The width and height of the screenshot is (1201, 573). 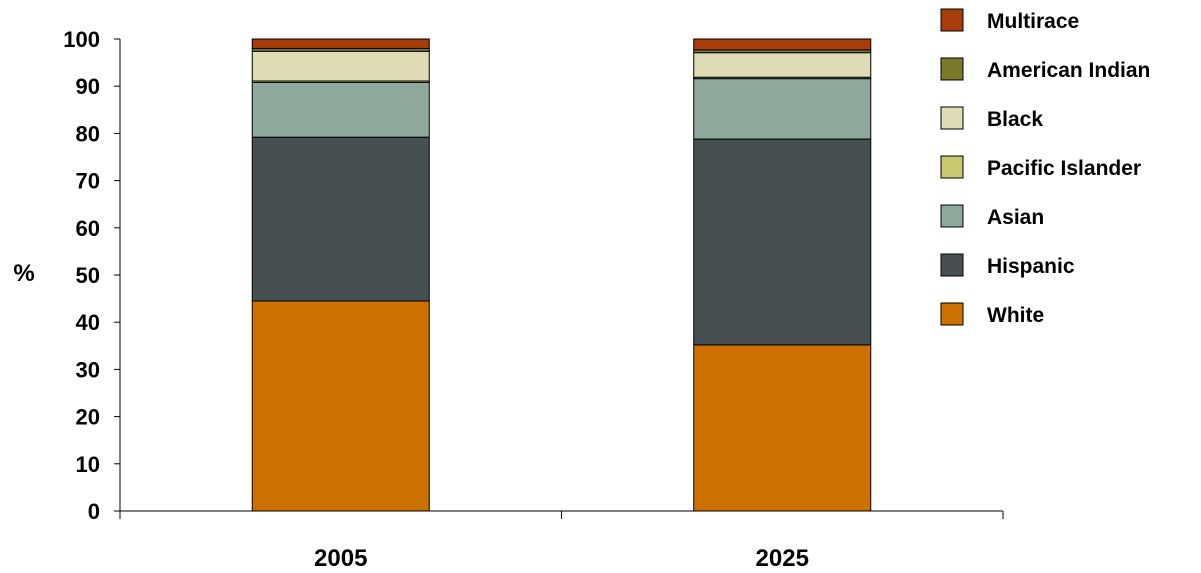 I want to click on bar-segment-hispanic-2005, so click(x=340, y=219).